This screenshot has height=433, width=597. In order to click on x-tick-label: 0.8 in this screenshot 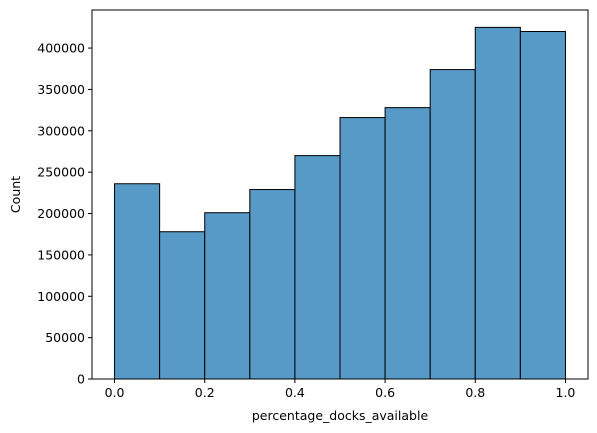, I will do `click(475, 392)`.